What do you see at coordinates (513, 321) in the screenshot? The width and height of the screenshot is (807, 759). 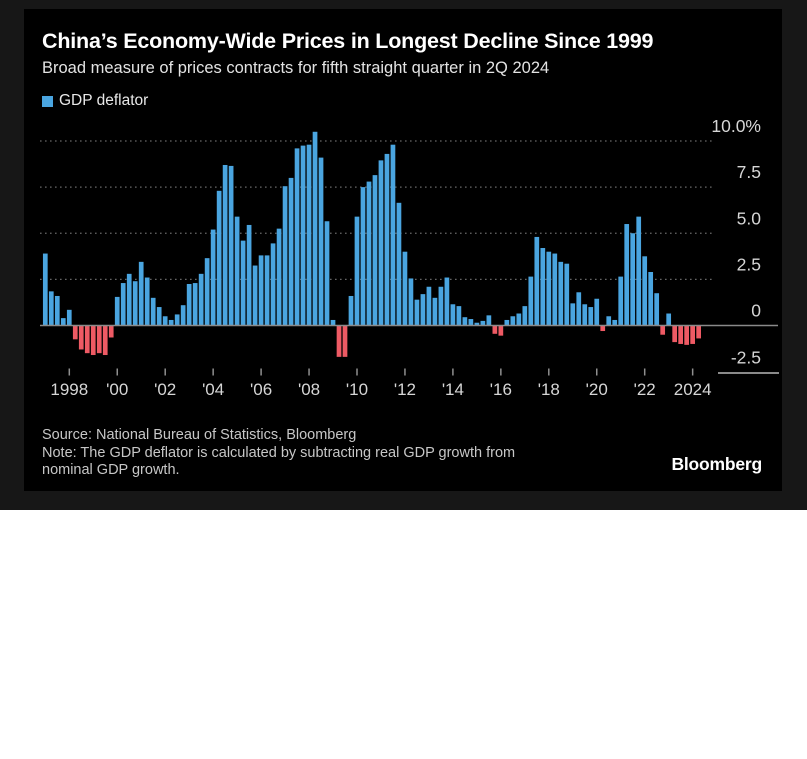 I see `bar-2016Q3` at bounding box center [513, 321].